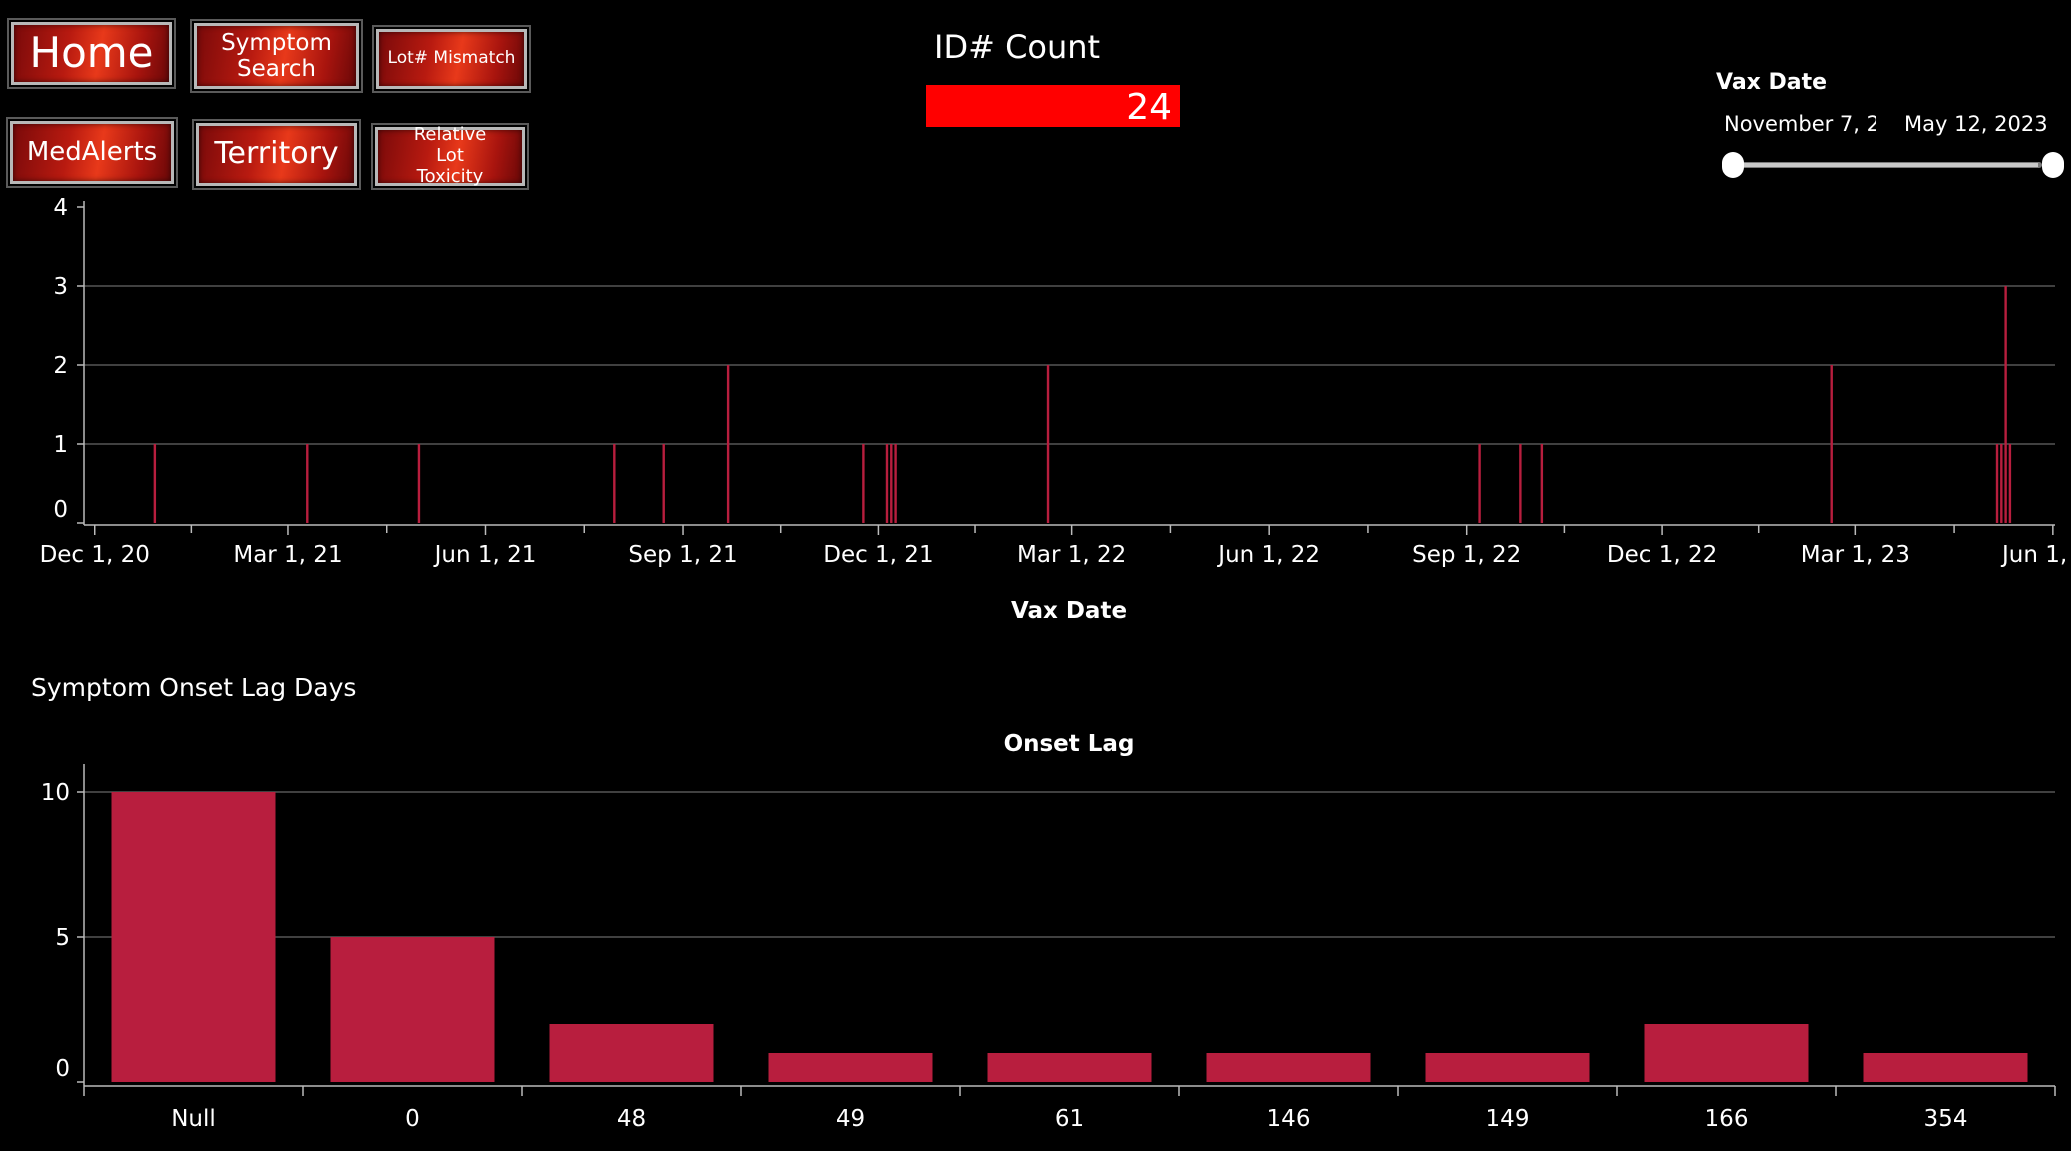  Describe the element at coordinates (62, 938) in the screenshot. I see `y-tick-label: 5` at that location.